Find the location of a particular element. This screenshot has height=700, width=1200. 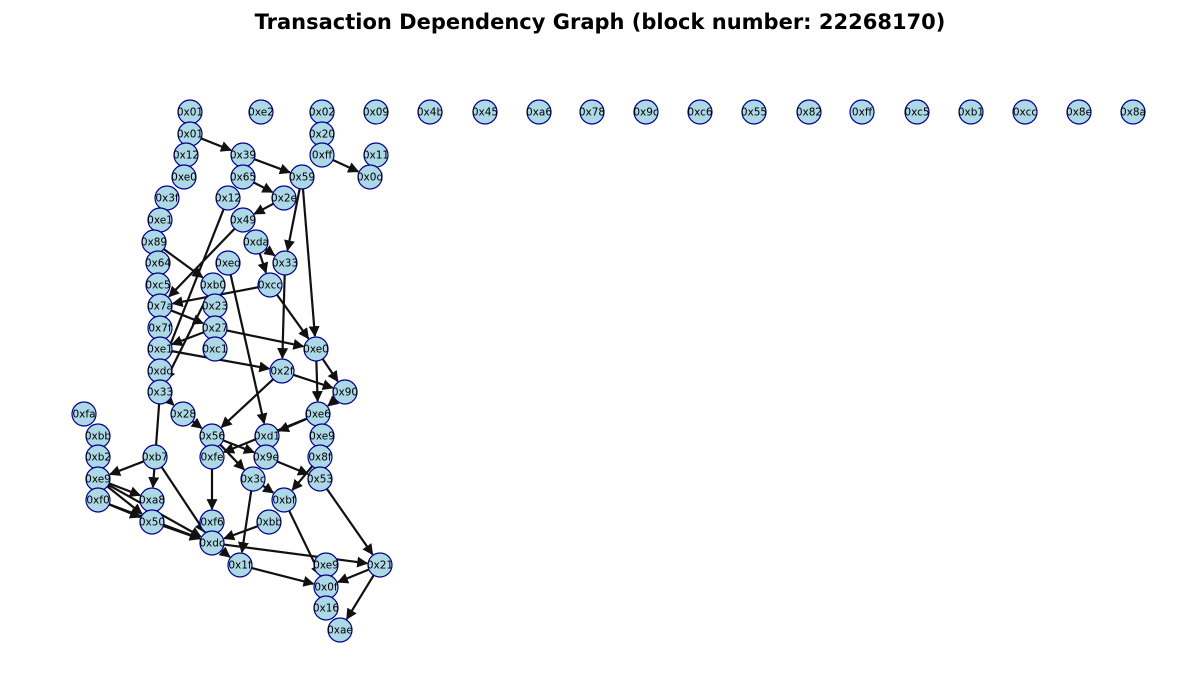

graph-node-0xbf: 0xbf is located at coordinates (284, 500).